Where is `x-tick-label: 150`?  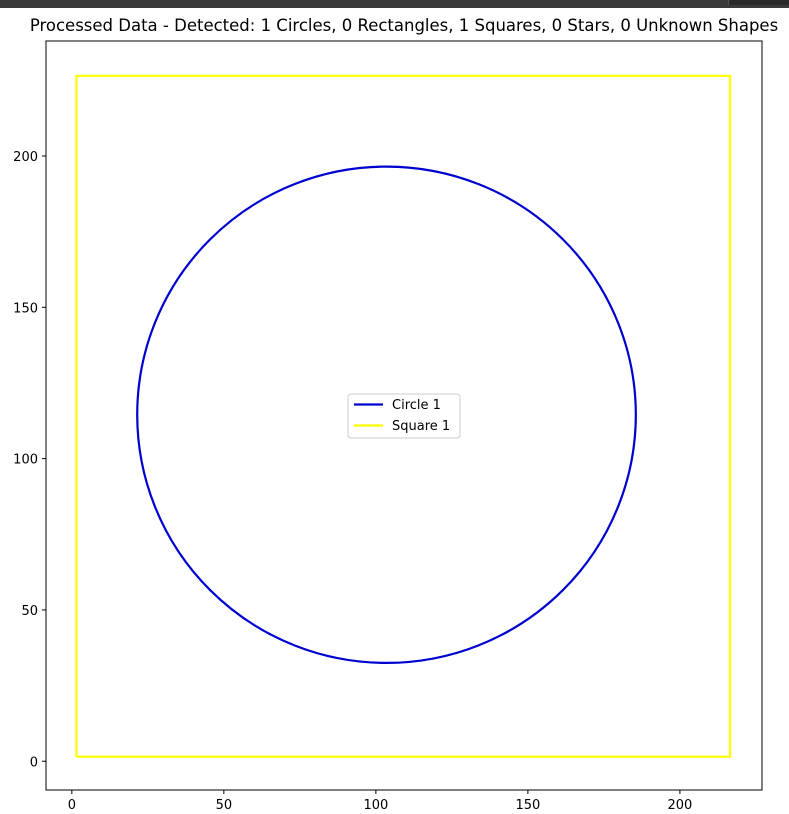 x-tick-label: 150 is located at coordinates (527, 805).